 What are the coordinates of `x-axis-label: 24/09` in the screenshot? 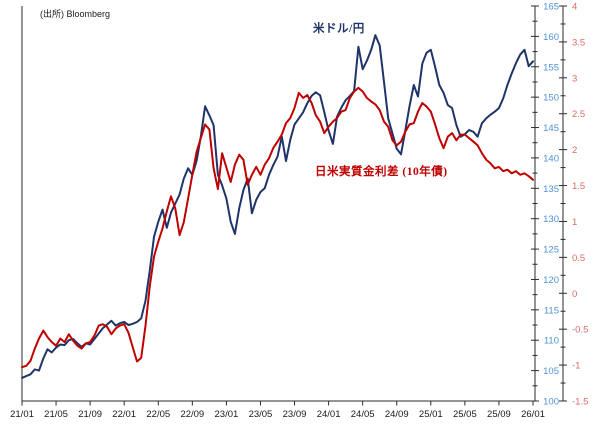 It's located at (397, 414).